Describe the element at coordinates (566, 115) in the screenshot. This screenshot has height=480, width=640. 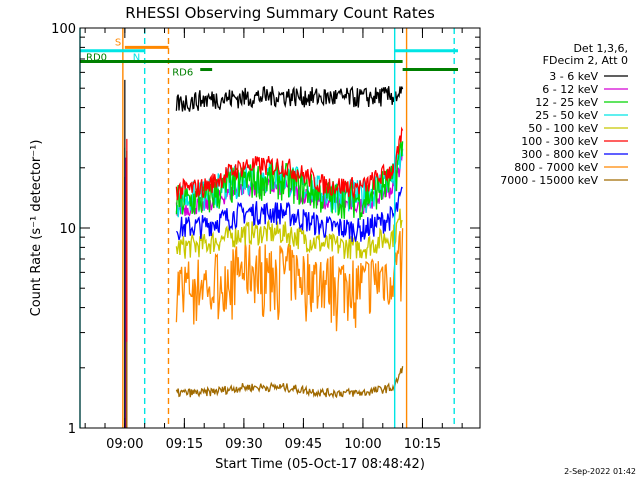
I see `legend-label-3: 25 - 50 keV` at that location.